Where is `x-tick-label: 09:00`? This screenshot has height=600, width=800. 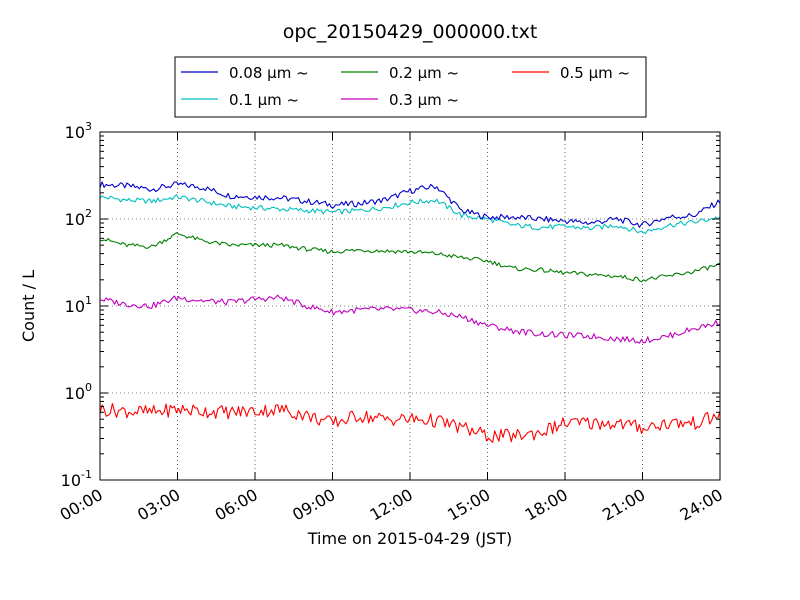
x-tick-label: 09:00 is located at coordinates (313, 505).